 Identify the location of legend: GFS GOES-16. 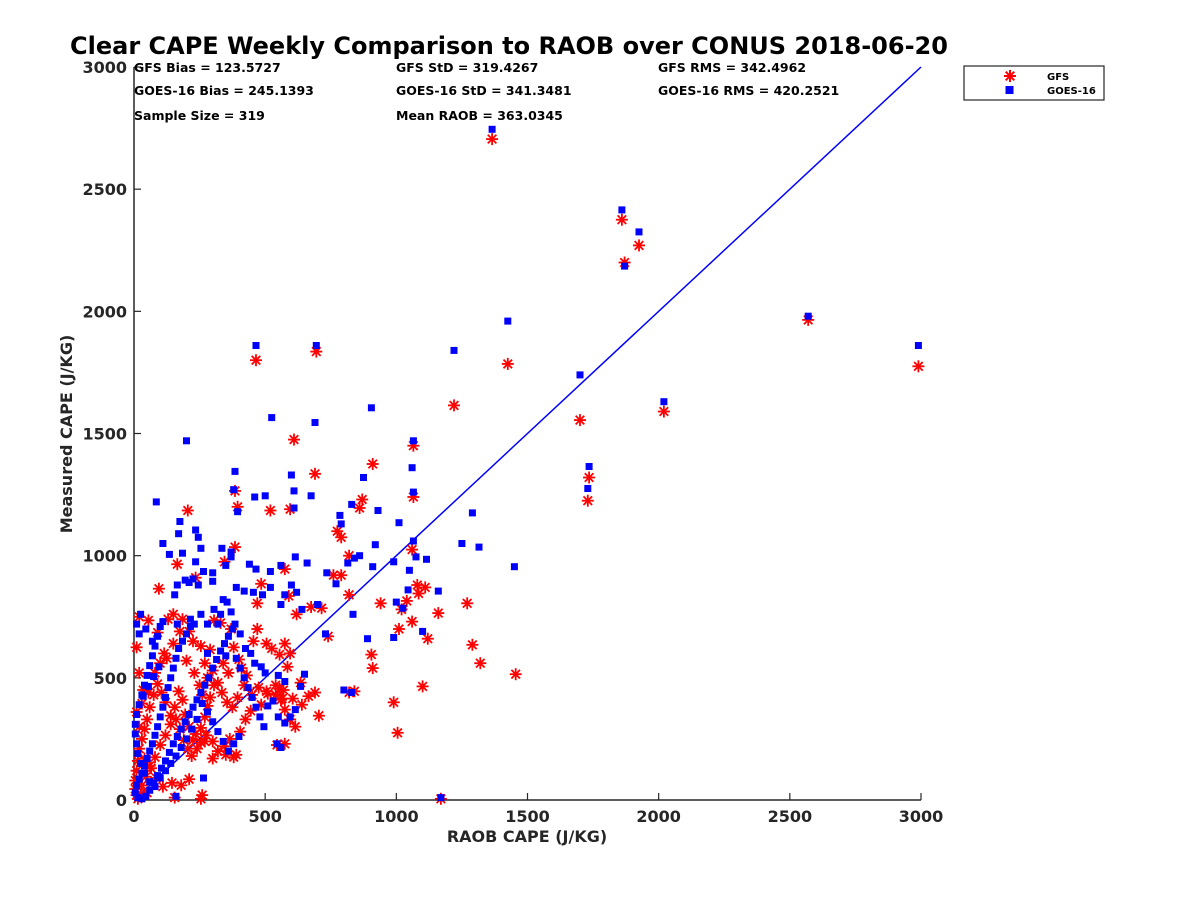
(1034, 83).